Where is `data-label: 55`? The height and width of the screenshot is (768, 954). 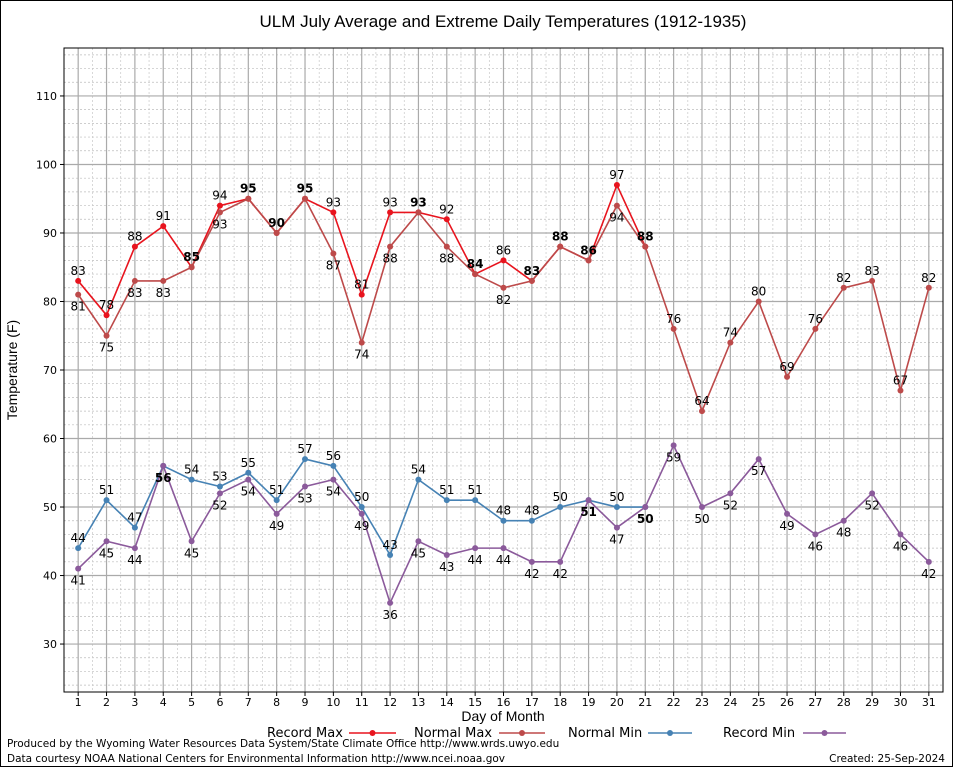
data-label: 55 is located at coordinates (248, 463).